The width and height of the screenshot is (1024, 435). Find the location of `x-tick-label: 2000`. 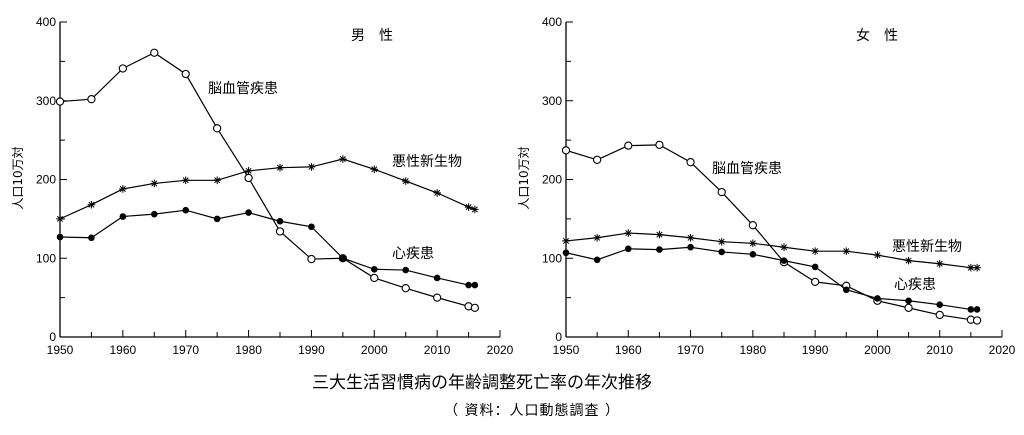

x-tick-label: 2000 is located at coordinates (877, 350).